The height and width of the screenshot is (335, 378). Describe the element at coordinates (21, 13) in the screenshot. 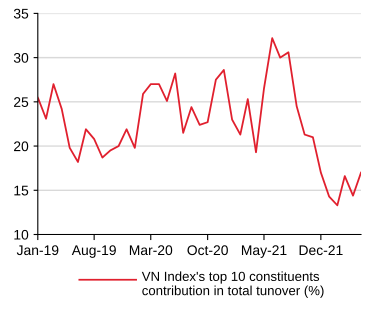

I see `y-tick-label: 35` at that location.